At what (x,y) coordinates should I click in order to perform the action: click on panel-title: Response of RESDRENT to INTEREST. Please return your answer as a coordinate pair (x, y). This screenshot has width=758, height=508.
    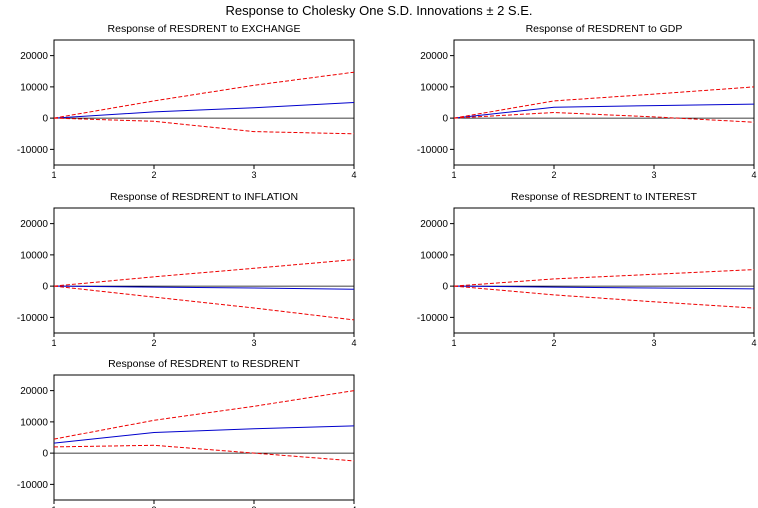
    Looking at the image, I should click on (604, 197).